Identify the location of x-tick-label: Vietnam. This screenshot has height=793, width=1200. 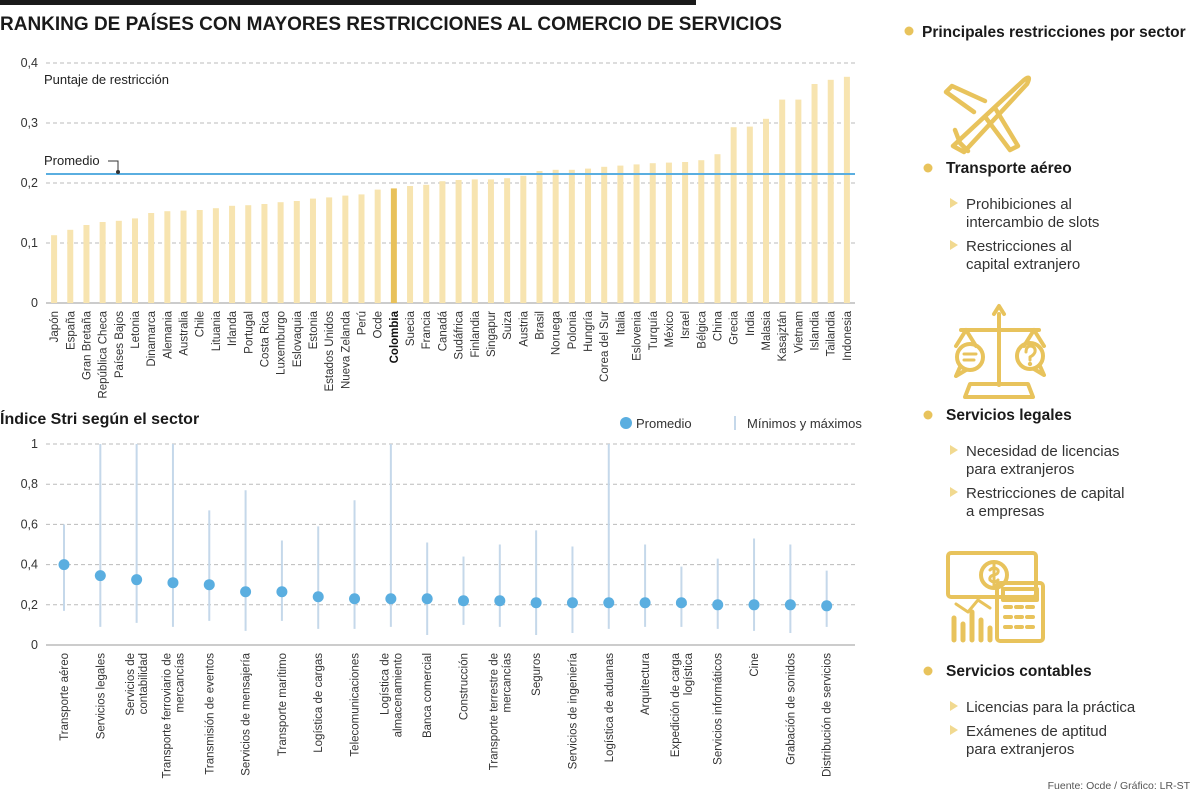
(799, 332).